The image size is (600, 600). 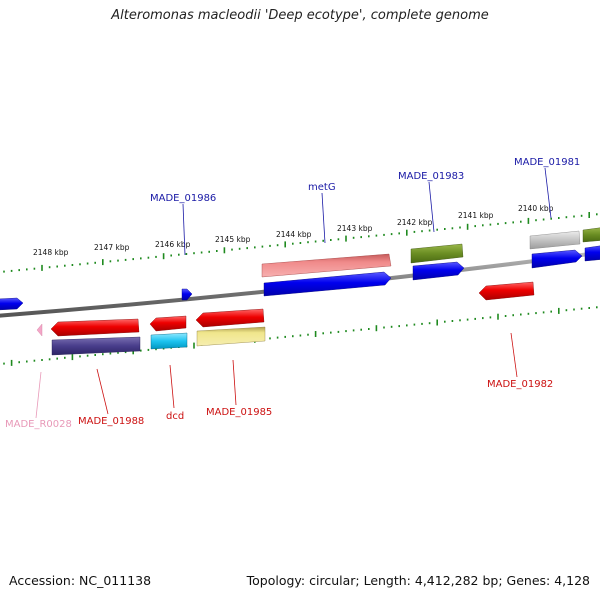 I want to click on kbp-label-2144: 2144 kbp, so click(x=294, y=234).